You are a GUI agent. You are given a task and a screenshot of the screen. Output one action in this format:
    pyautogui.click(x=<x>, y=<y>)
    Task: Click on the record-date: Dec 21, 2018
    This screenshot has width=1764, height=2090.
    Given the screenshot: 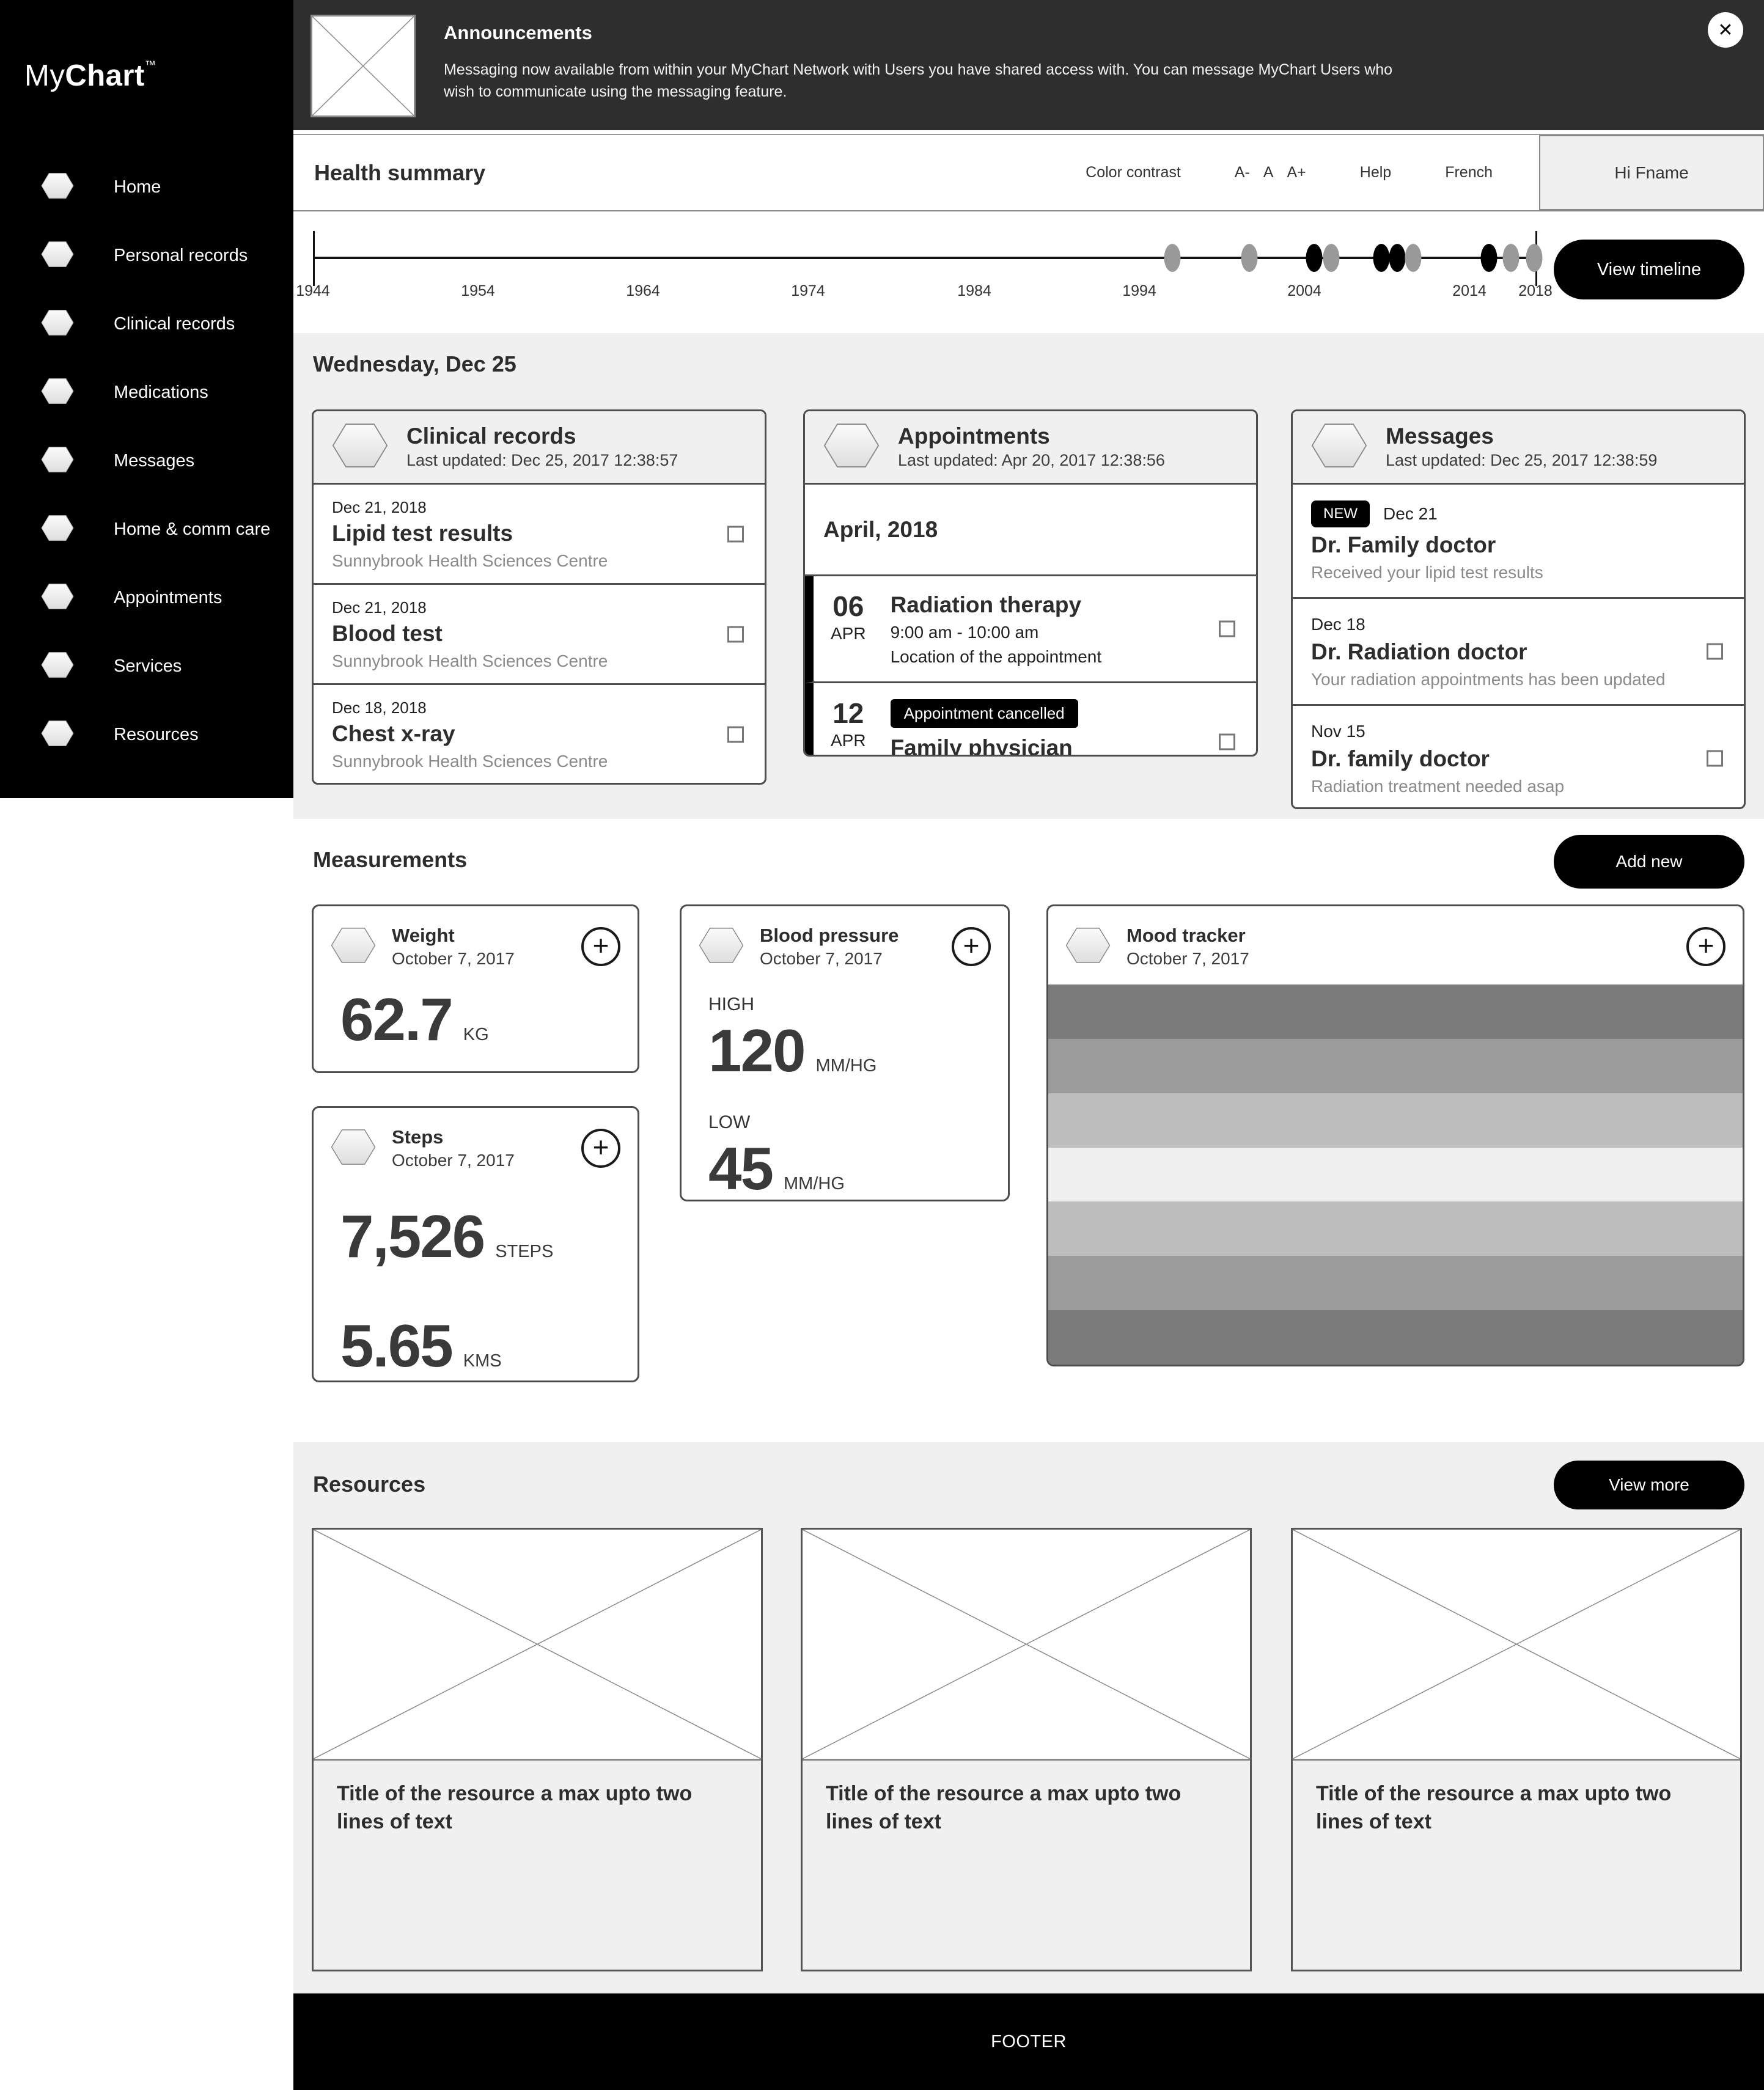 What is the action you would take?
    pyautogui.click(x=379, y=608)
    